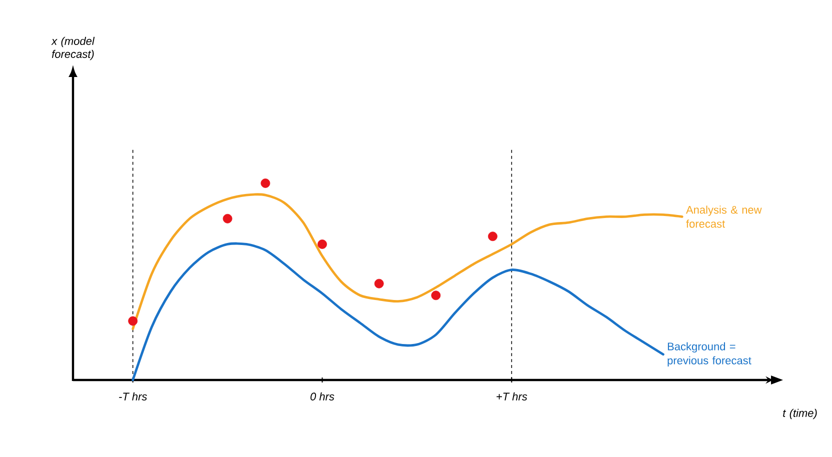 Image resolution: width=832 pixels, height=457 pixels. I want to click on x-tick-label: 0 hrs, so click(322, 396).